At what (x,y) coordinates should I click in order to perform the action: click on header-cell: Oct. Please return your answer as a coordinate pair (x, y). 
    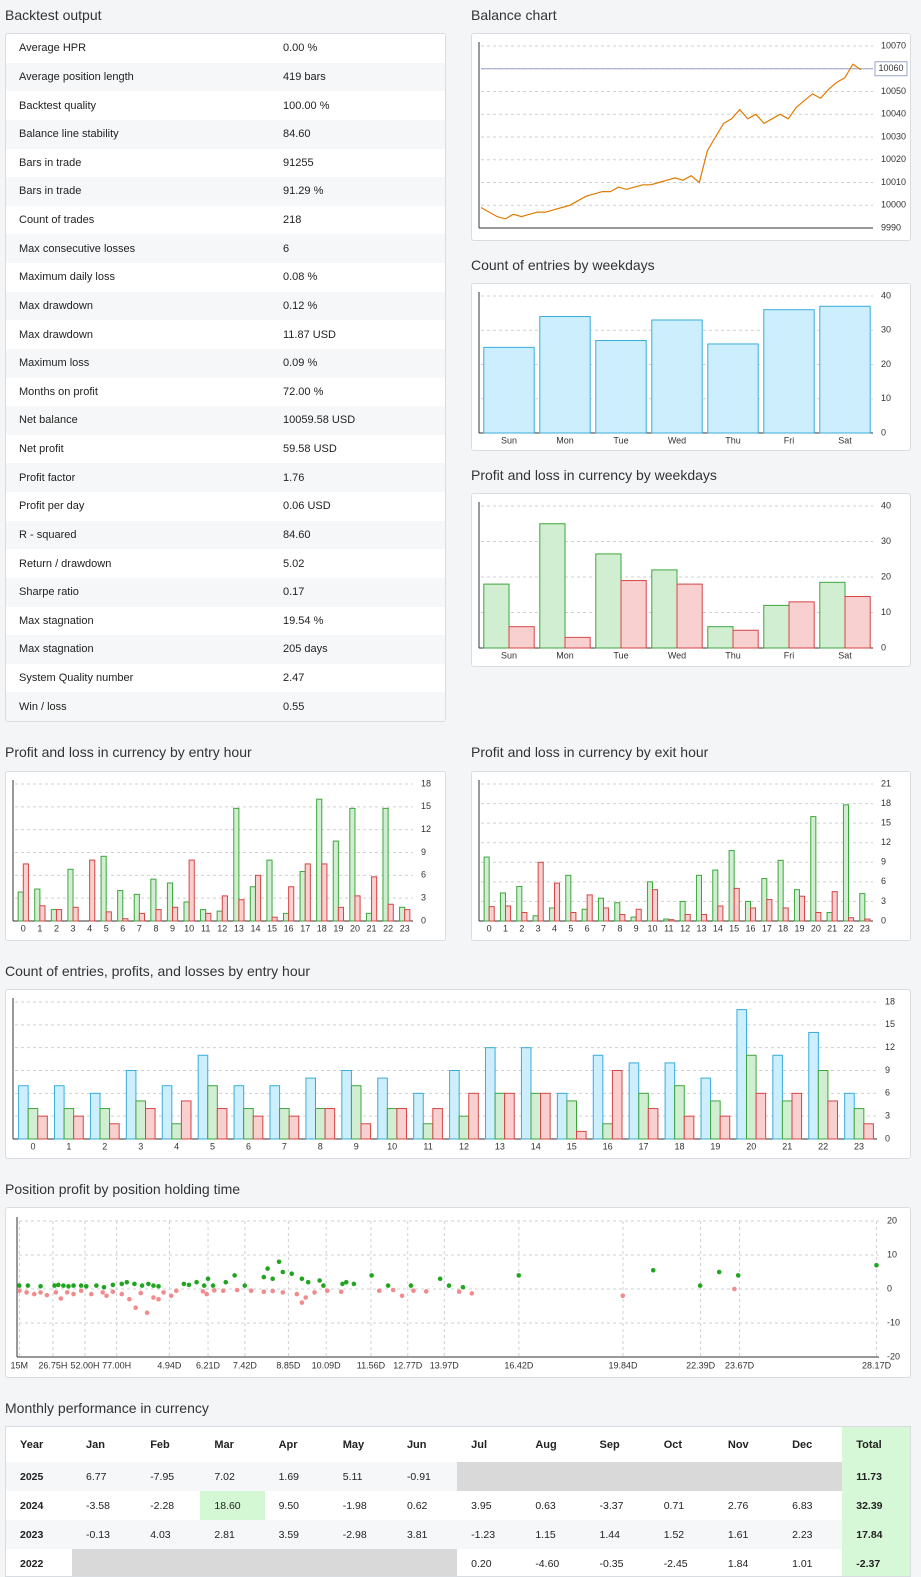
    Looking at the image, I should click on (673, 1444).